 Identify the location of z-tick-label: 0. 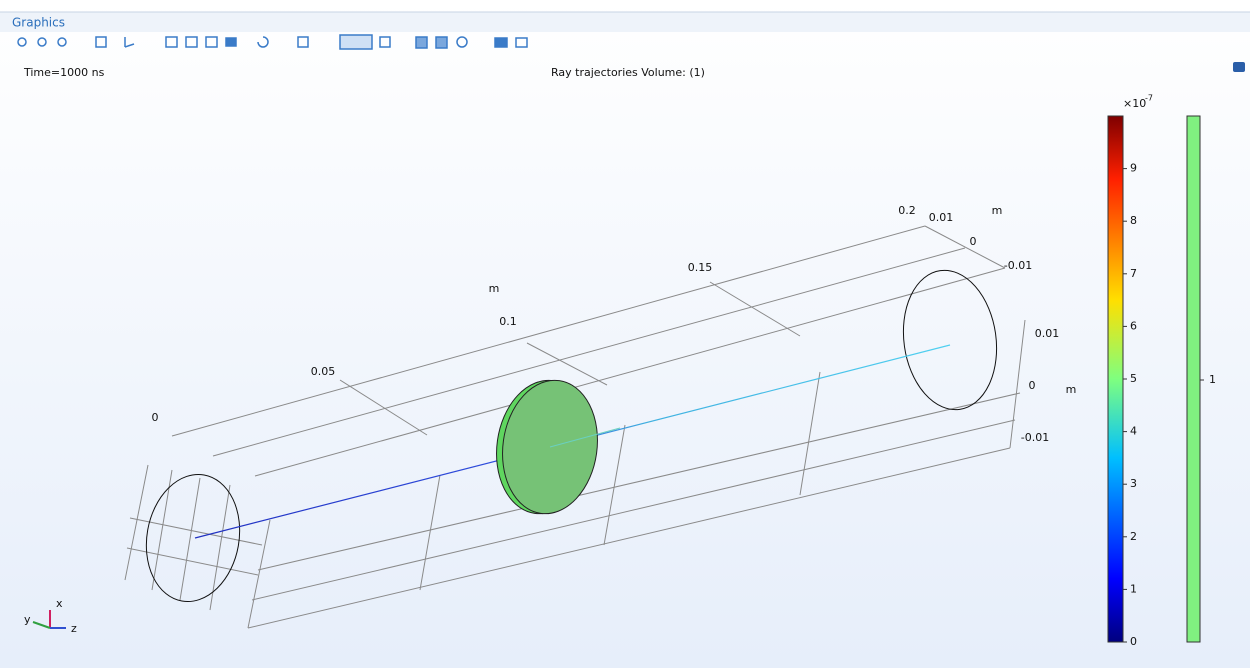
(155, 417).